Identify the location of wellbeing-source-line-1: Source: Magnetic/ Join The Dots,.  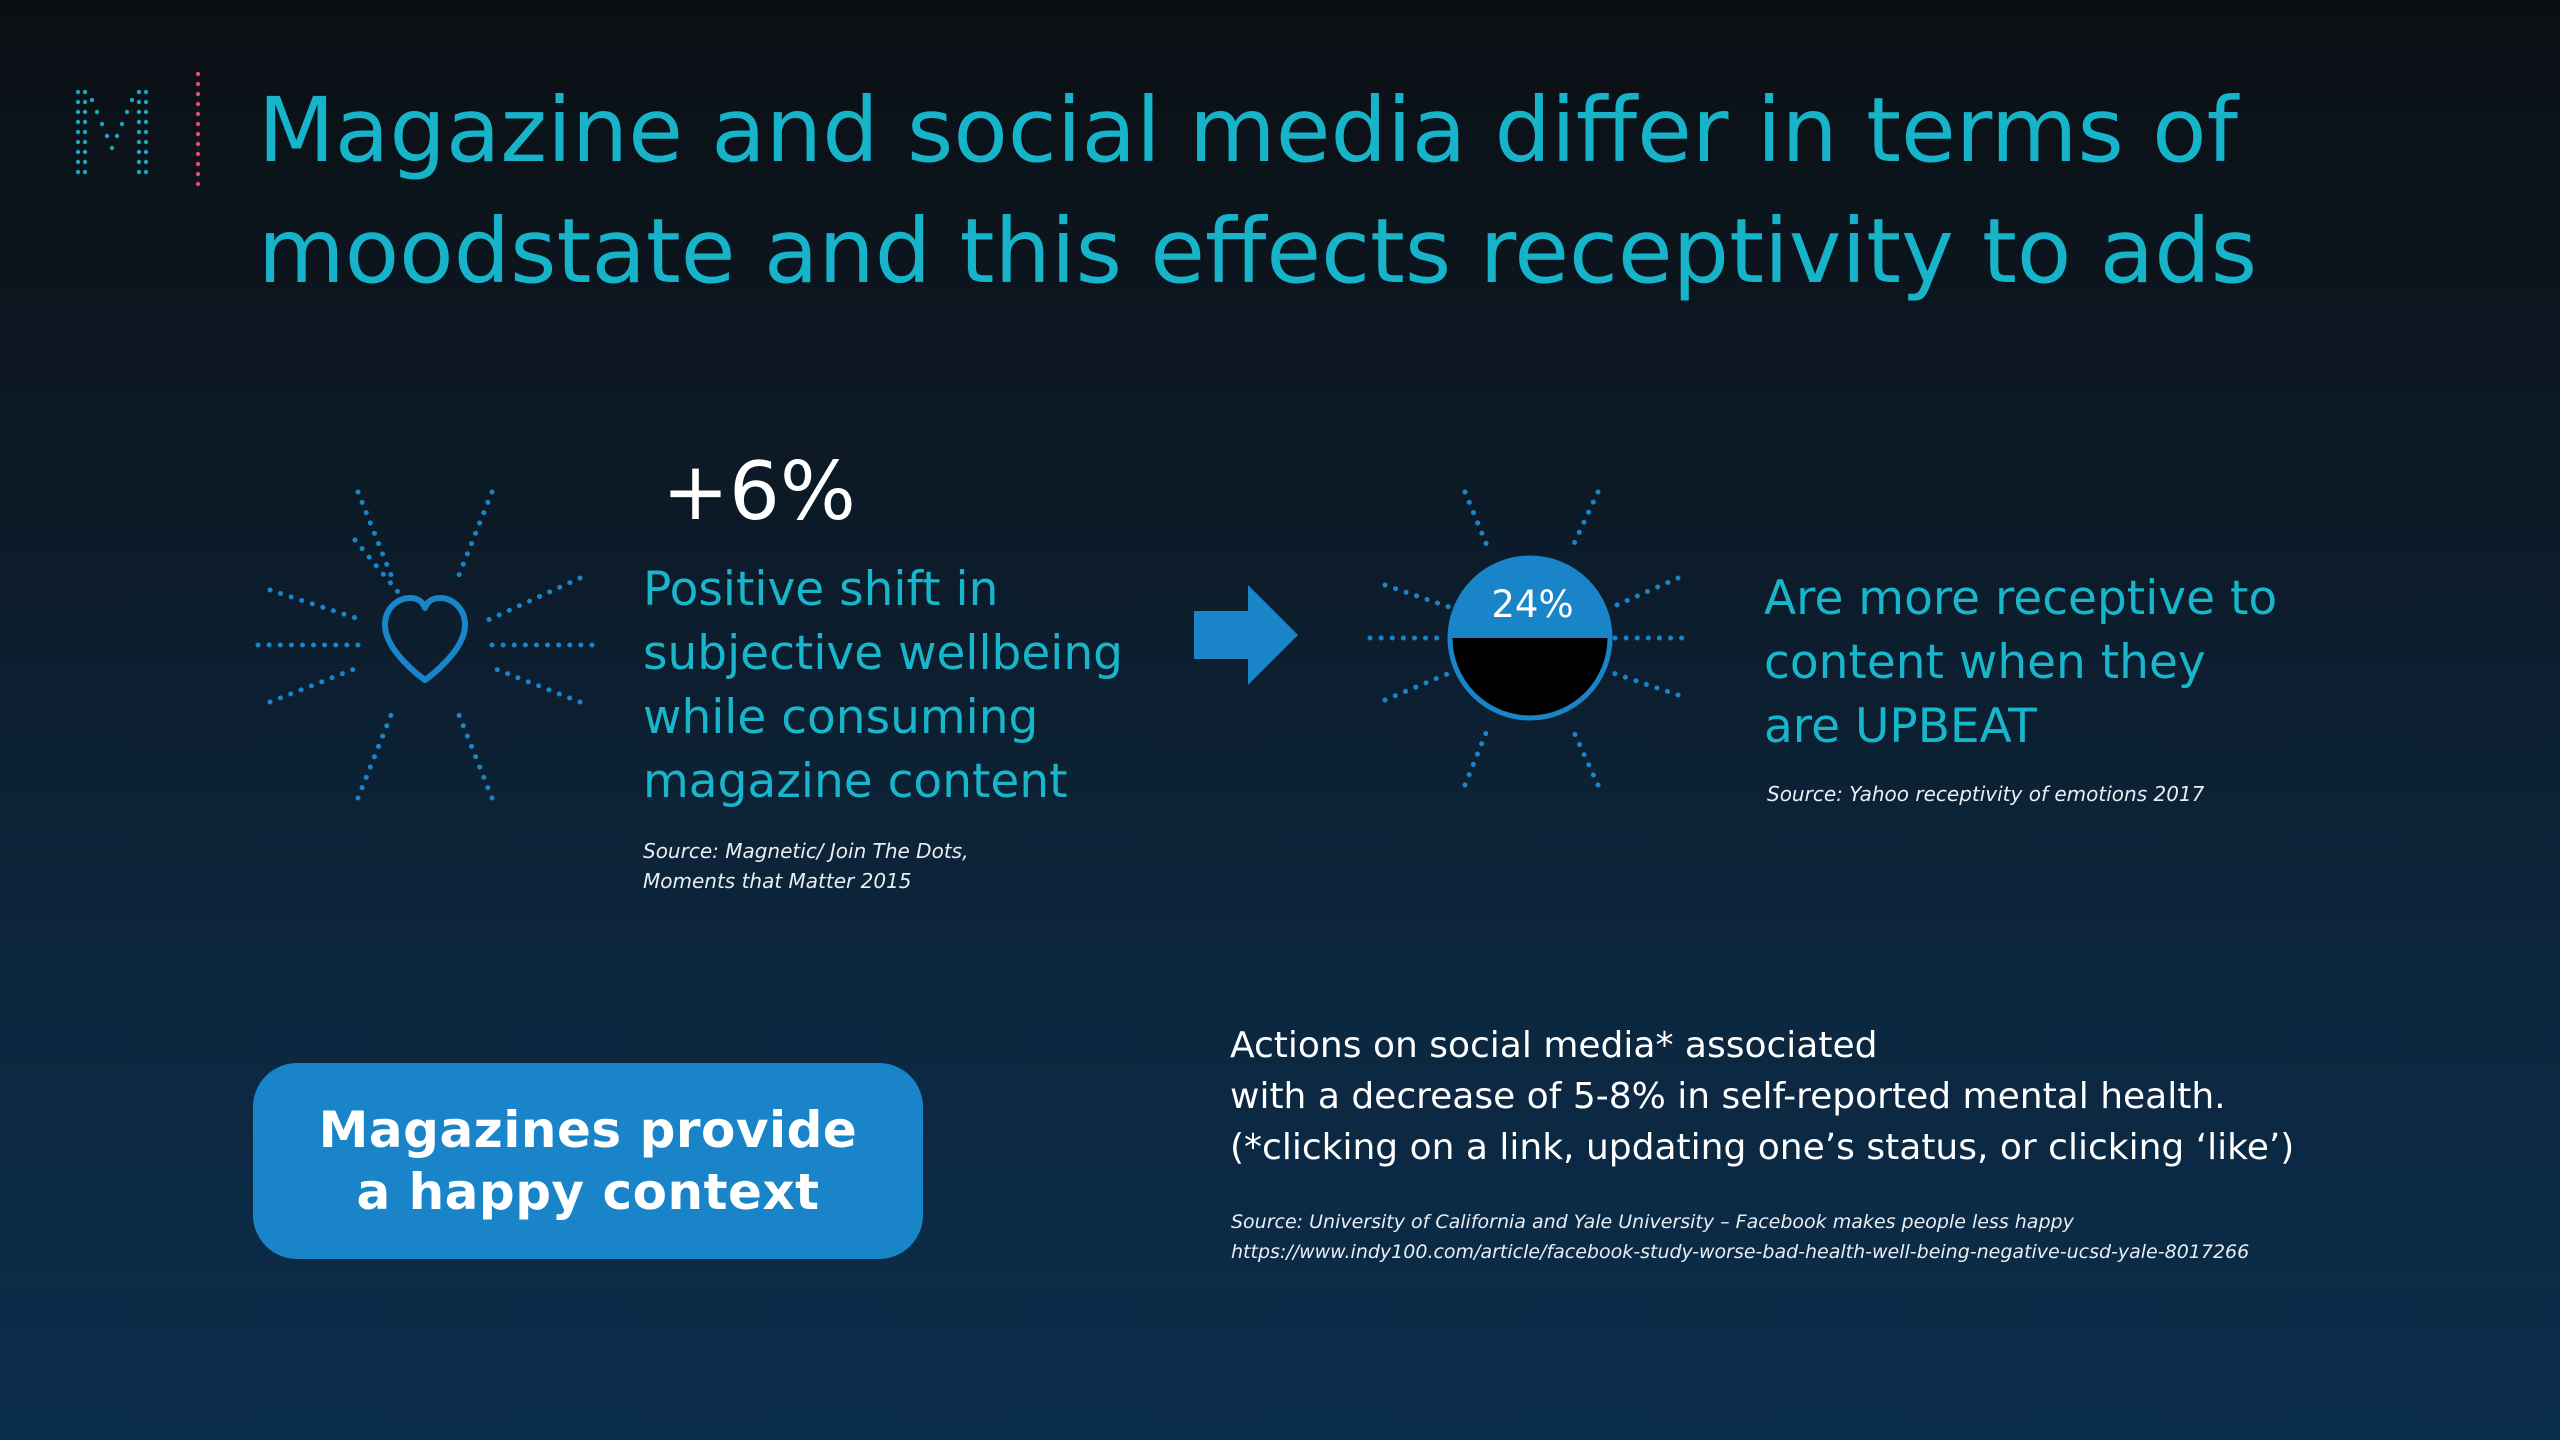
(806, 851).